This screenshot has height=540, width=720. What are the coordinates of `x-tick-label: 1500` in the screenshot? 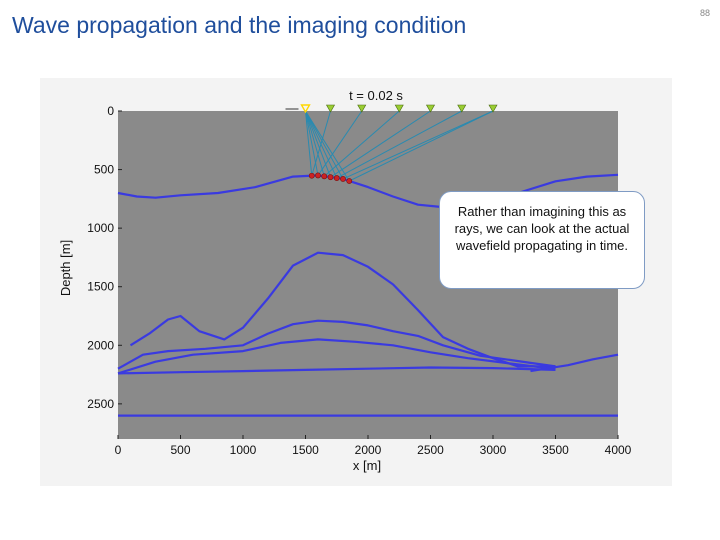 It's located at (305, 450).